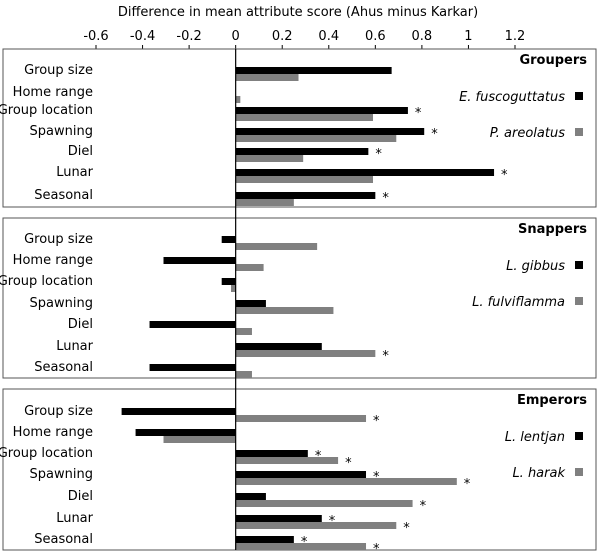 Image resolution: width=600 pixels, height=553 pixels. What do you see at coordinates (243, 374) in the screenshot?
I see `bar-snappers-l-fulviflamma-seasonal` at bounding box center [243, 374].